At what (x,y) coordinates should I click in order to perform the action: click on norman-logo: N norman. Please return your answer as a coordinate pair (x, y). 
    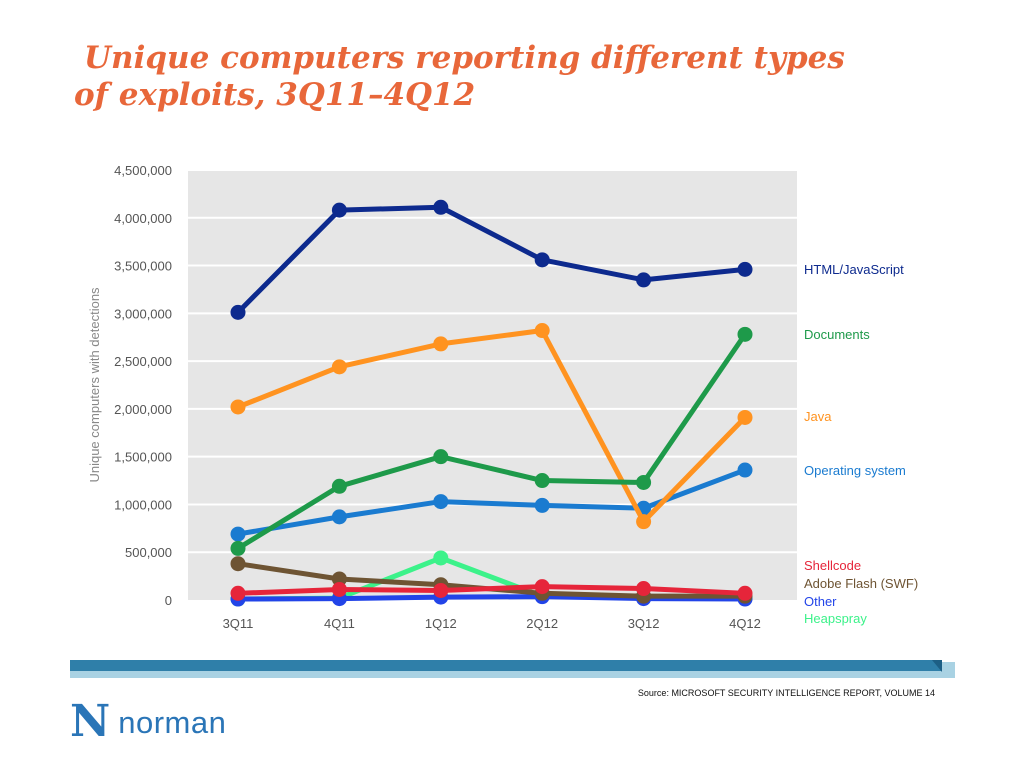
    Looking at the image, I should click on (148, 722).